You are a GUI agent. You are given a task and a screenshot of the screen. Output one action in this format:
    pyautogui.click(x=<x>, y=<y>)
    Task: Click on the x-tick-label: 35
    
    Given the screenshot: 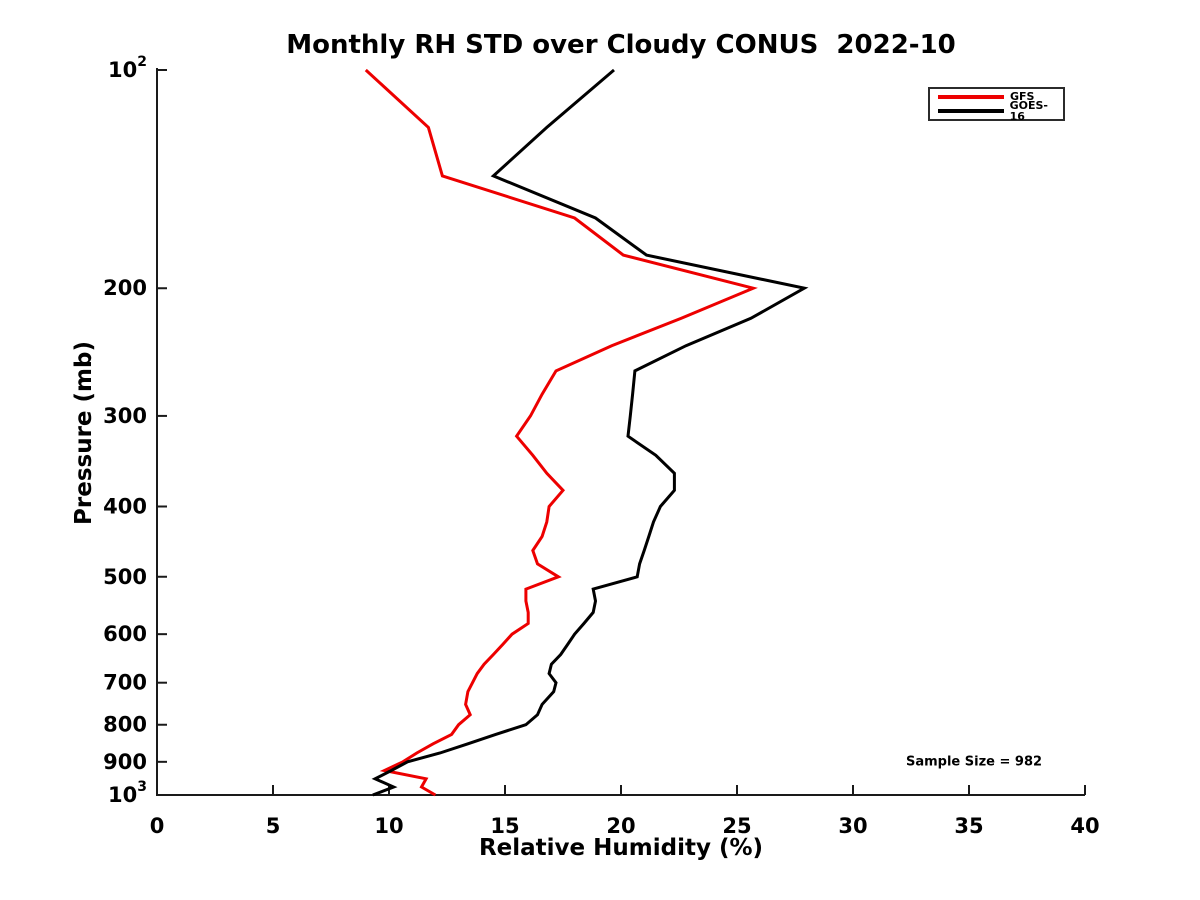 What is the action you would take?
    pyautogui.click(x=968, y=826)
    